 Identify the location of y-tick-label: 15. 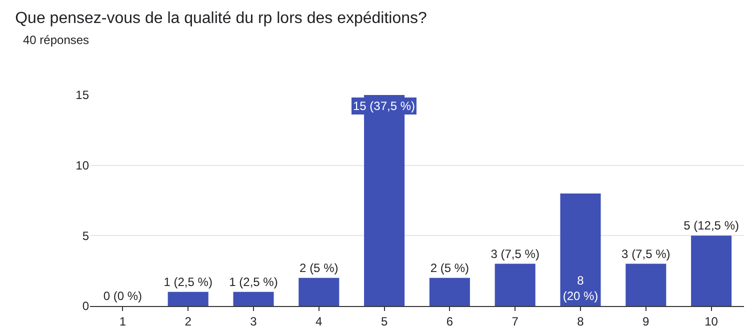
(83, 95).